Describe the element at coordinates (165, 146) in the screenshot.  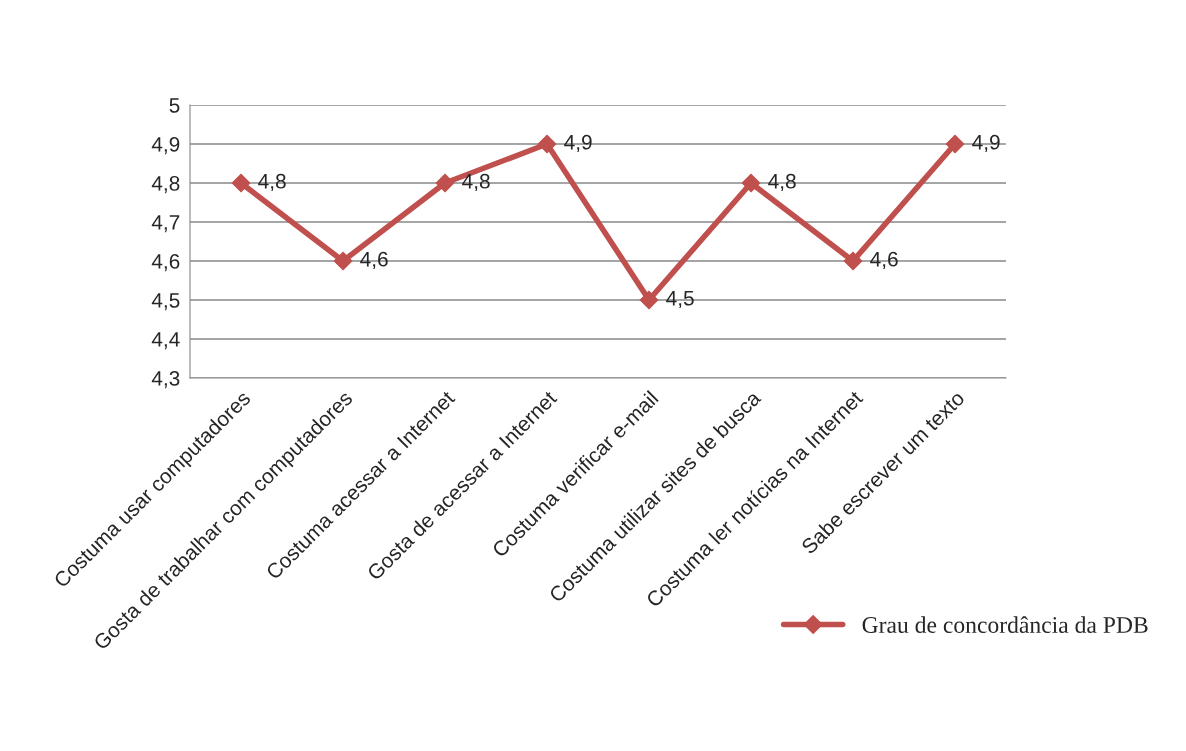
I see `y-tick-label: 4,9` at that location.